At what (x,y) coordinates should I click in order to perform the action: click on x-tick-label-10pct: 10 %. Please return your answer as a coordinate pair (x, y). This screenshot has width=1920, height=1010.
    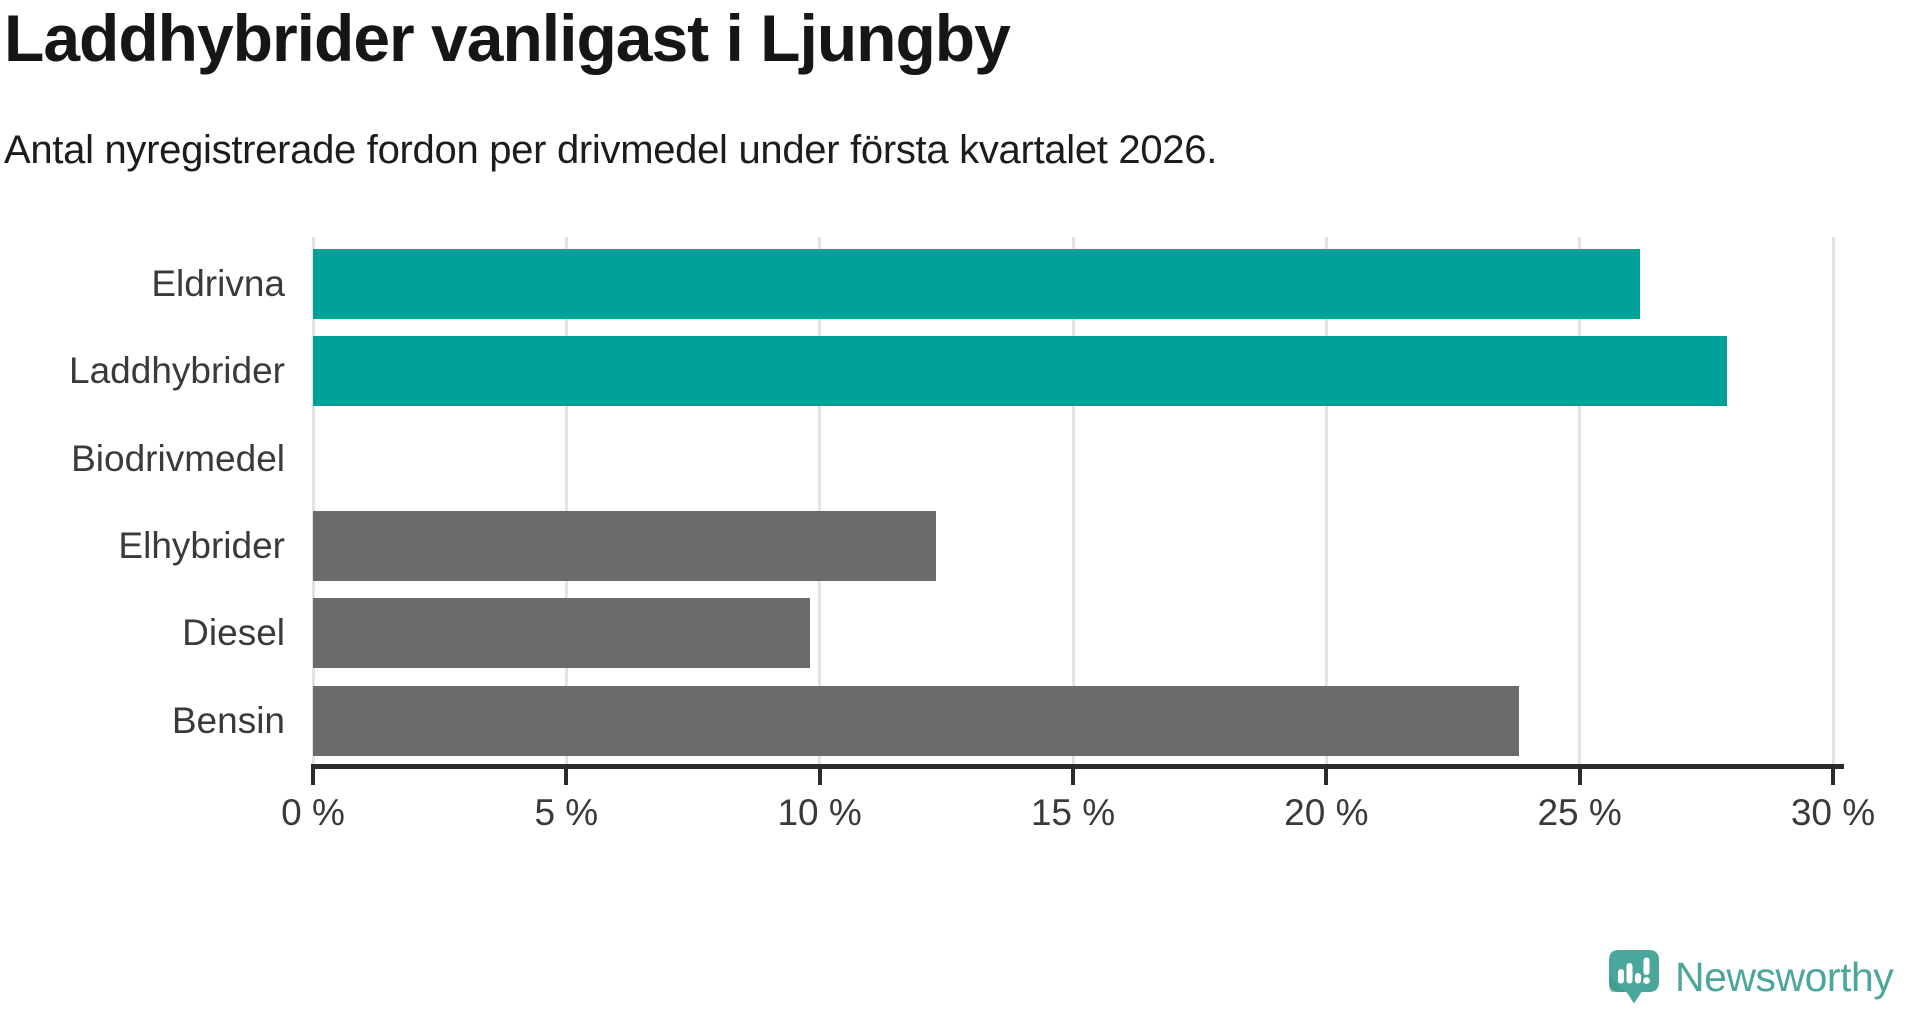
    Looking at the image, I should click on (819, 812).